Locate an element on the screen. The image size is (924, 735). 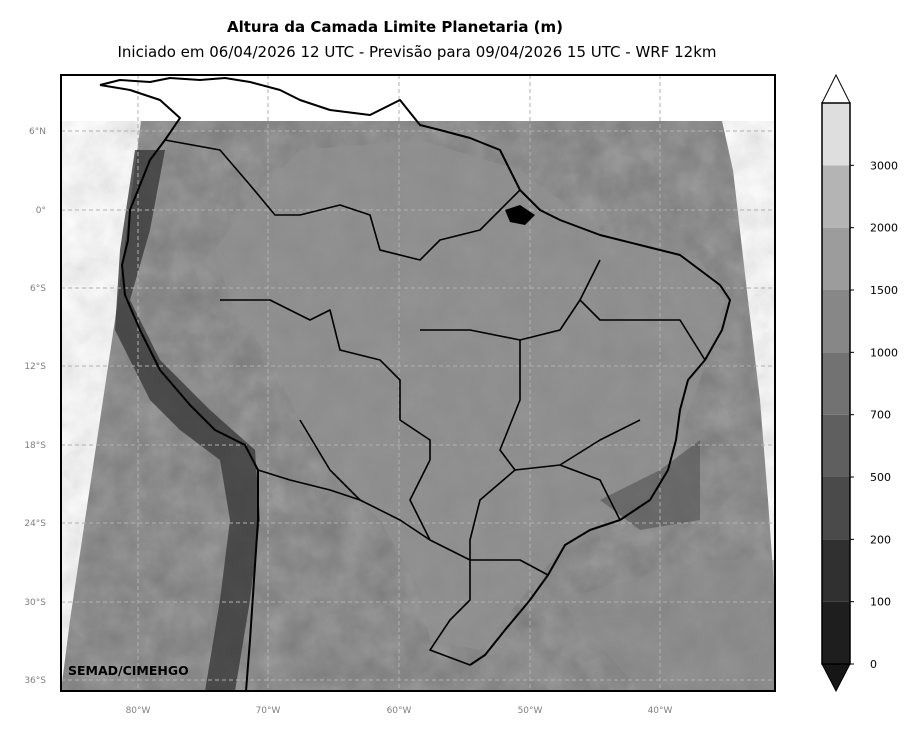
lon-label-40w: 40°W is located at coordinates (660, 711).